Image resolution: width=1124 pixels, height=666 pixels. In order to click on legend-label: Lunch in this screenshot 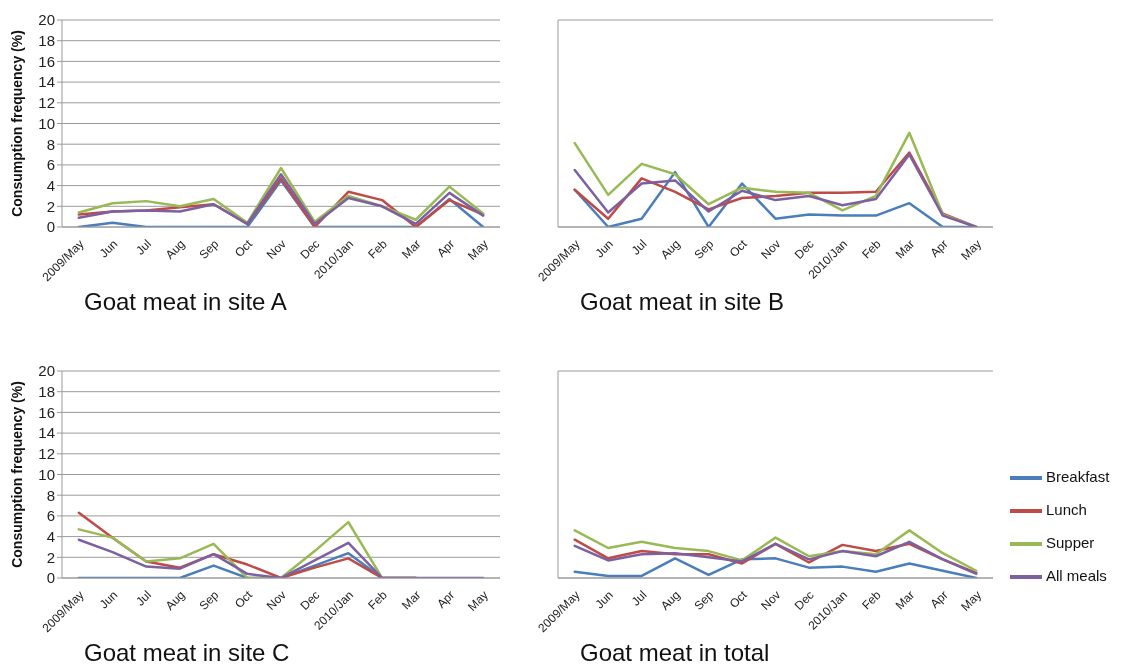, I will do `click(1066, 510)`.